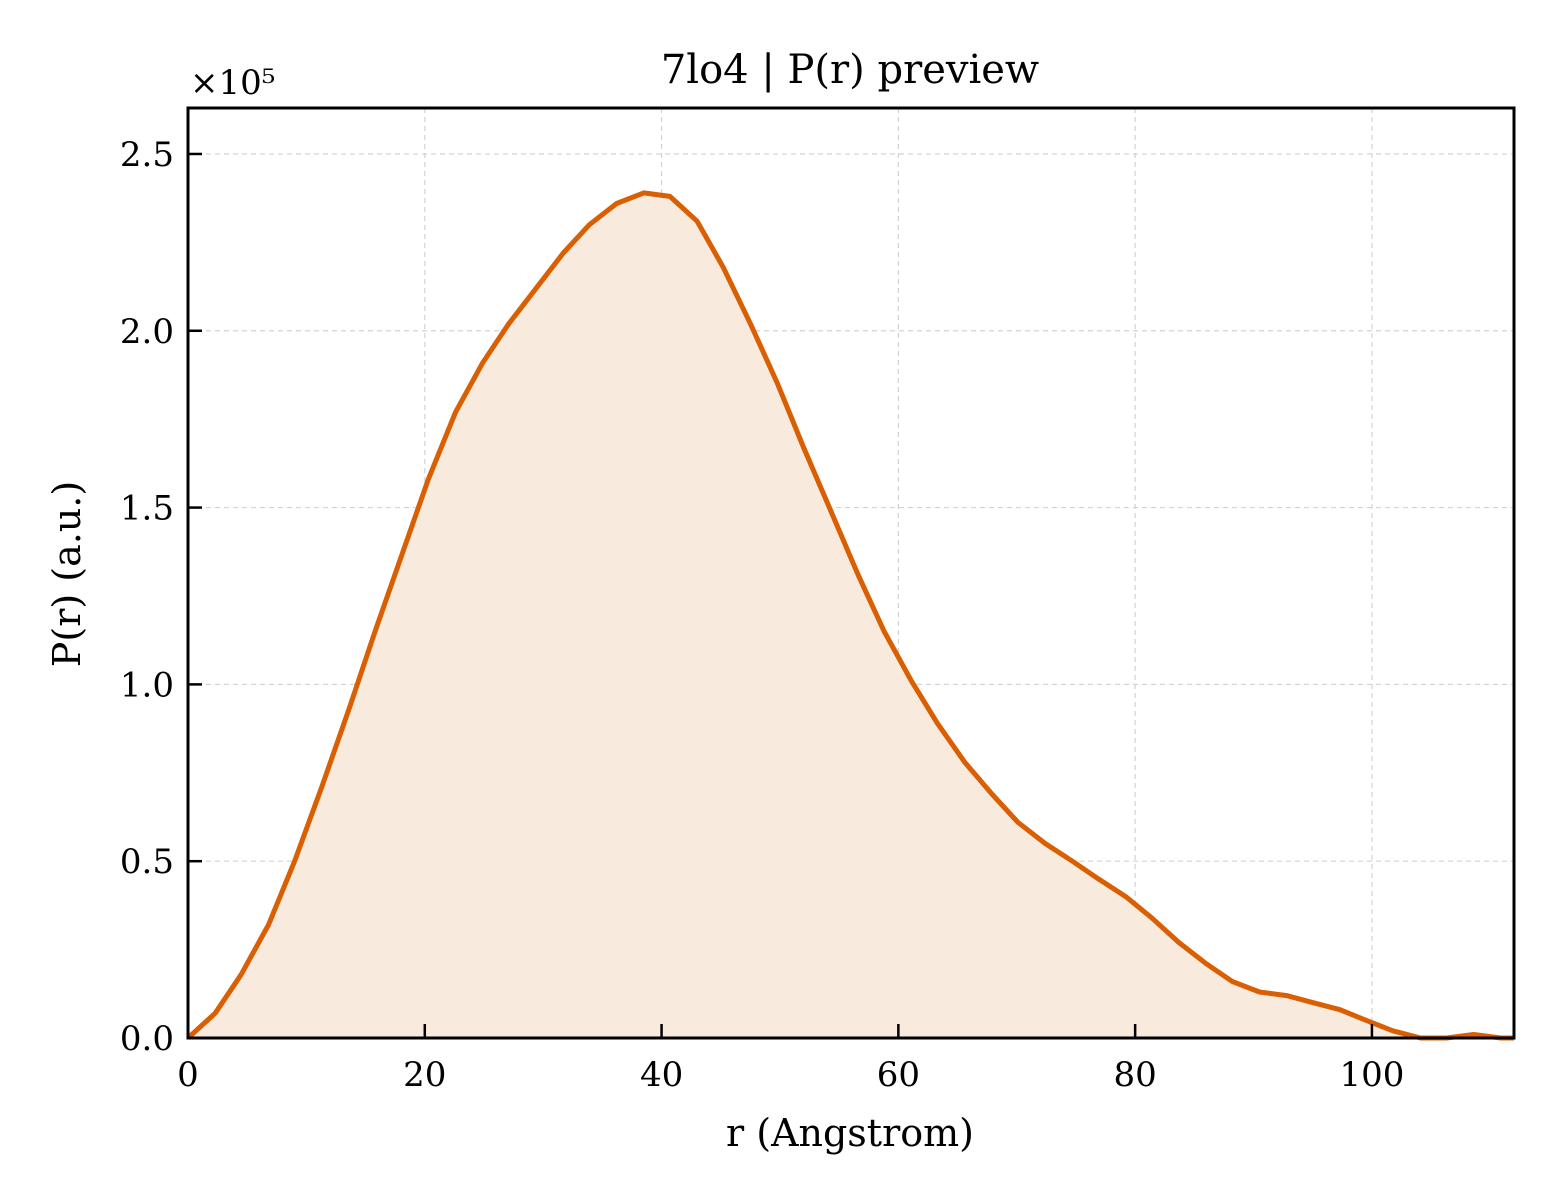  What do you see at coordinates (850, 70) in the screenshot?
I see `chart-title: 7lo4 | P(r) preview` at bounding box center [850, 70].